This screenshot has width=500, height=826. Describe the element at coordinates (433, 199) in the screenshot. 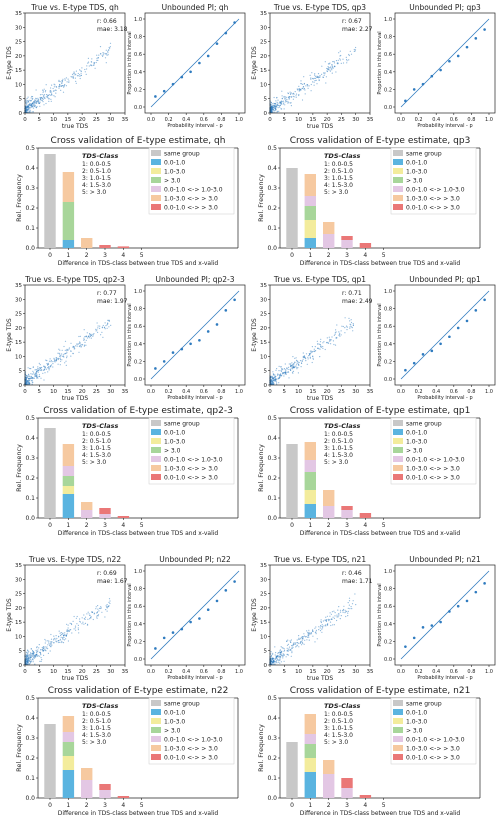

I see `legend-label: 1.0-3.0 <-> > 3.0` at that location.